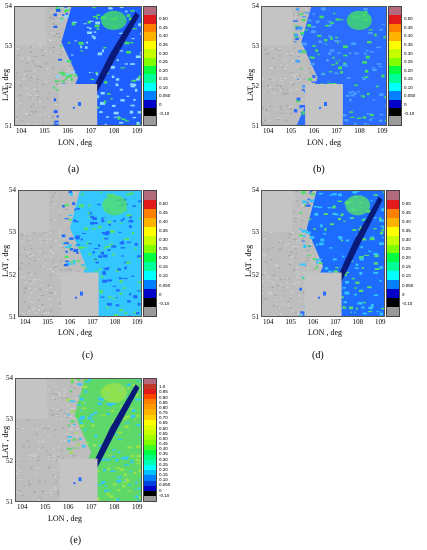 This screenshot has height=550, width=427. Describe the element at coordinates (407, 303) in the screenshot. I see `colorbar-tick-label: -0.10` at that location.